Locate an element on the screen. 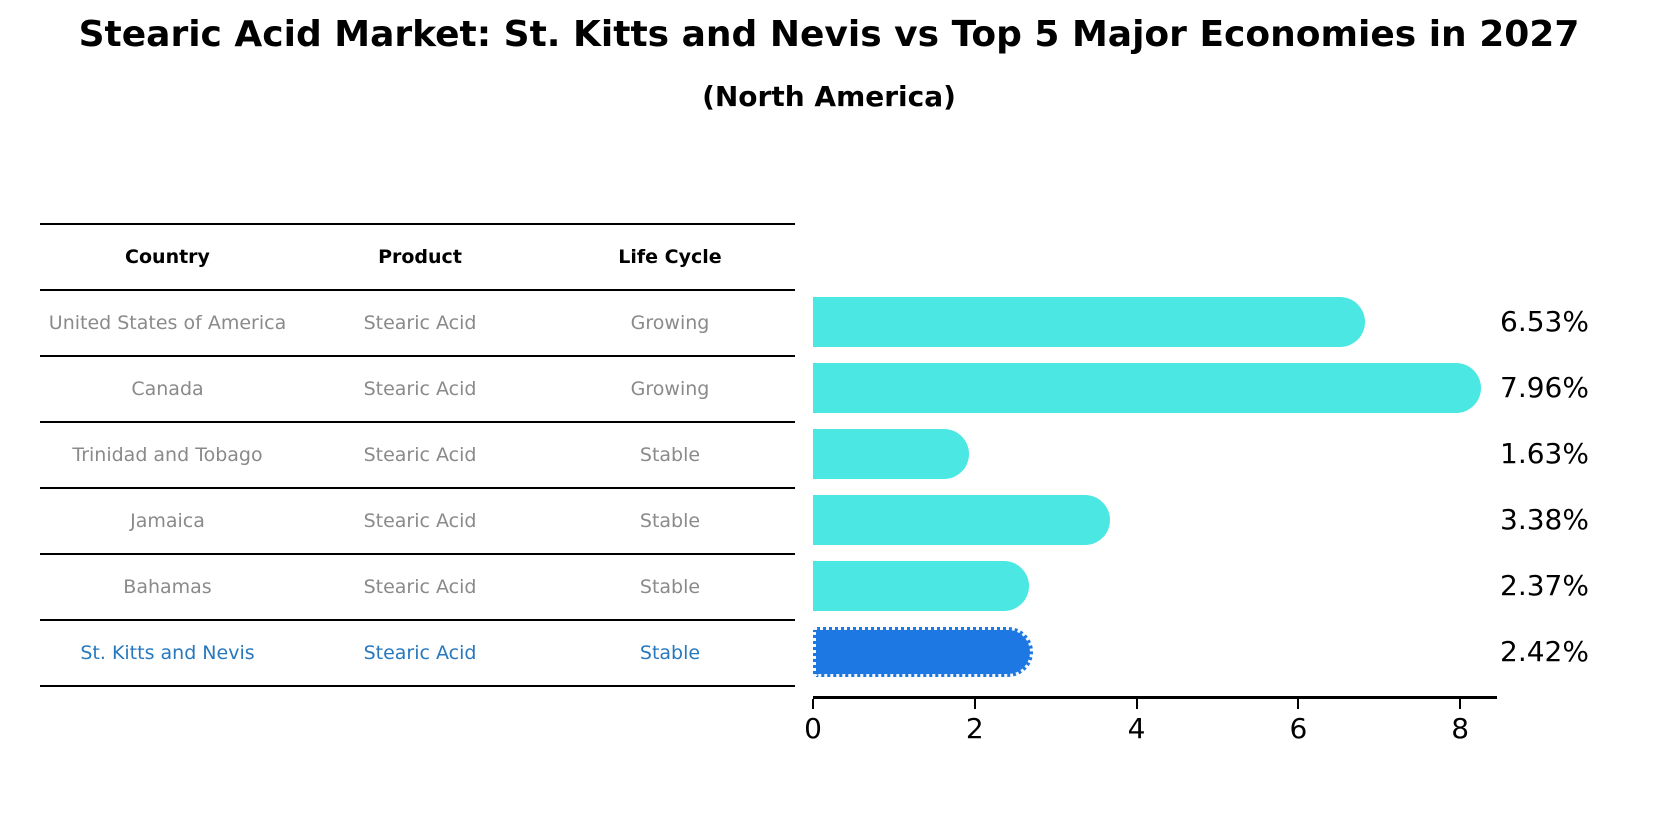  column-header-product: Product is located at coordinates (420, 257).